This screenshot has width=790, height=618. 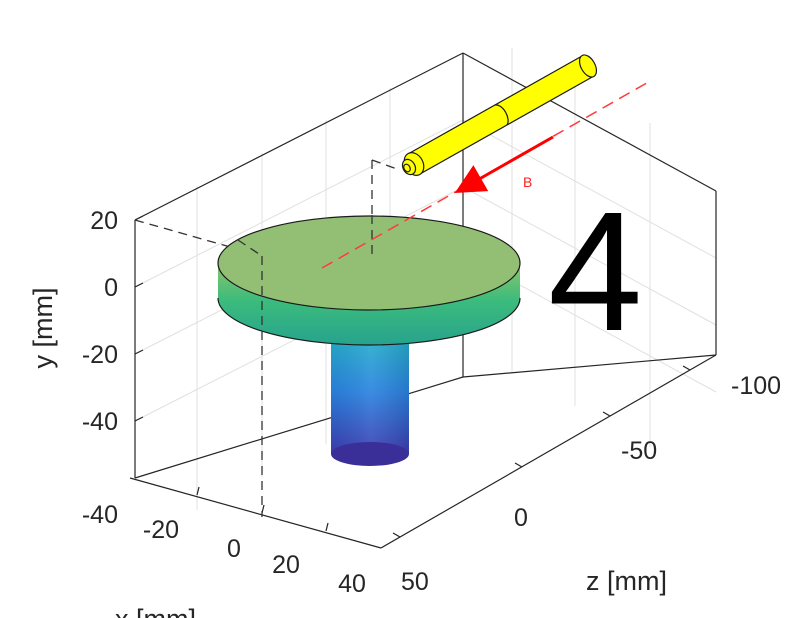 What do you see at coordinates (369, 280) in the screenshot?
I see `disc-cylinder` at bounding box center [369, 280].